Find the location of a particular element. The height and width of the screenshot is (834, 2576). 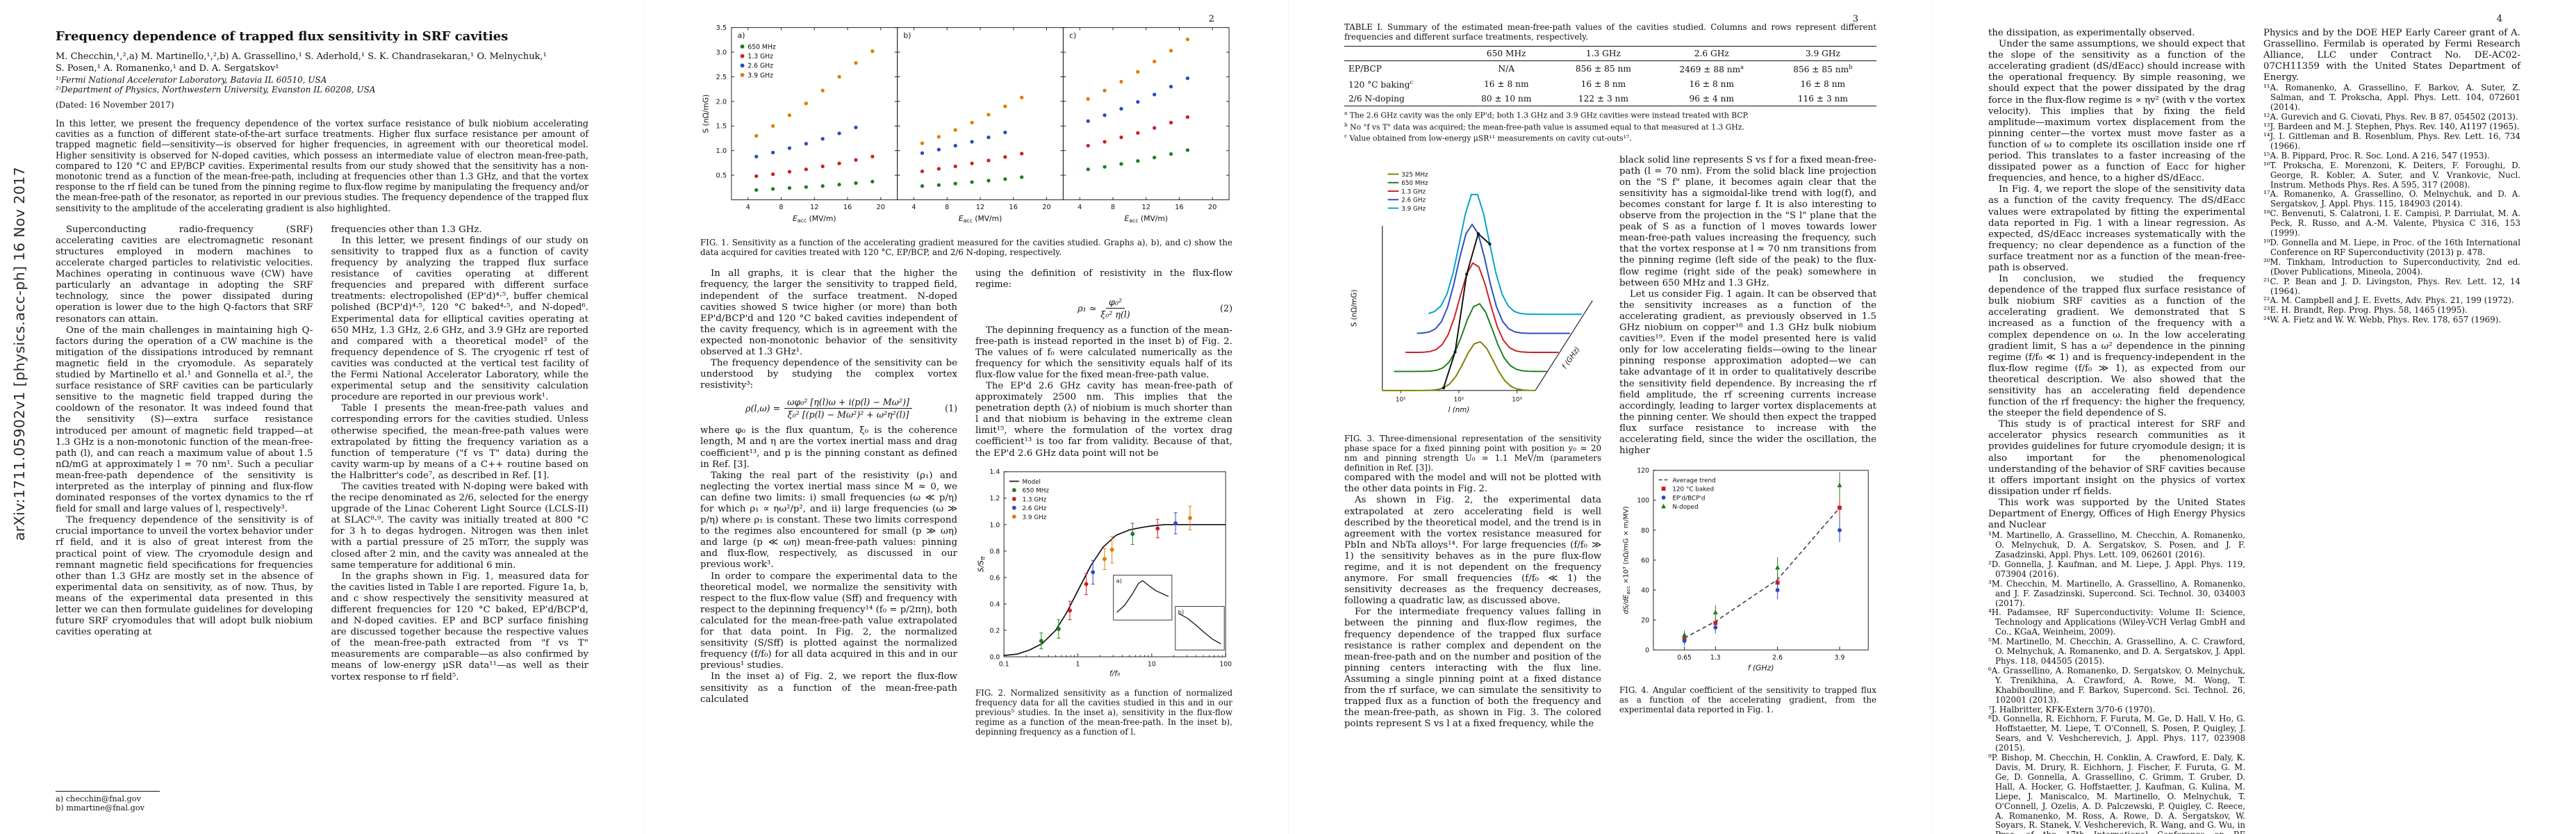

svg-text: f (GHz) is located at coordinates (1571, 357).